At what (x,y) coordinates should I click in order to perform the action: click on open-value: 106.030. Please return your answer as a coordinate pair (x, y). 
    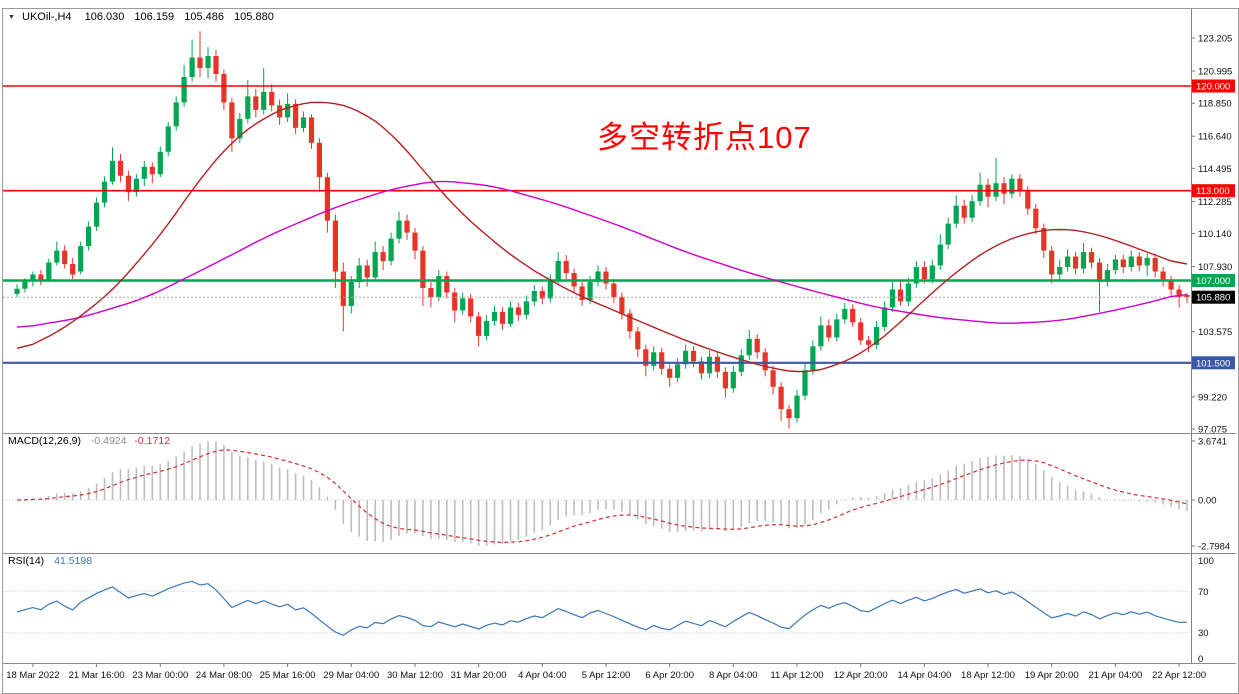
    Looking at the image, I should click on (104, 17).